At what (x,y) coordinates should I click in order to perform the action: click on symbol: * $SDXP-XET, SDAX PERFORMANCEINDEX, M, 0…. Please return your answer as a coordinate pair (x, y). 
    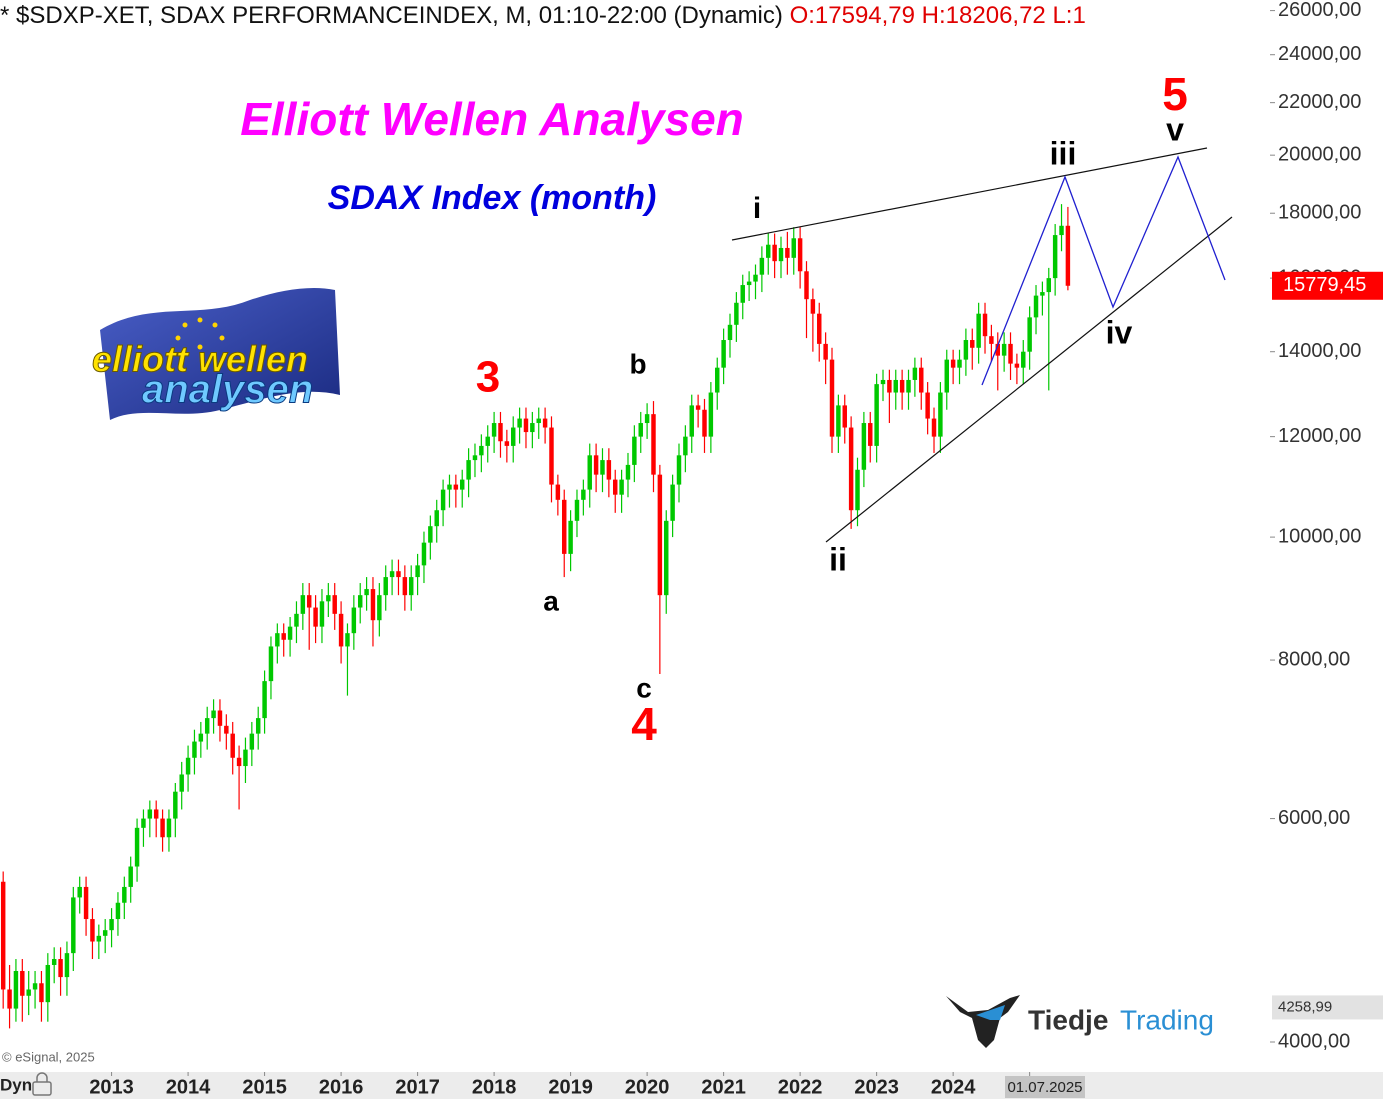
    Looking at the image, I should click on (391, 15).